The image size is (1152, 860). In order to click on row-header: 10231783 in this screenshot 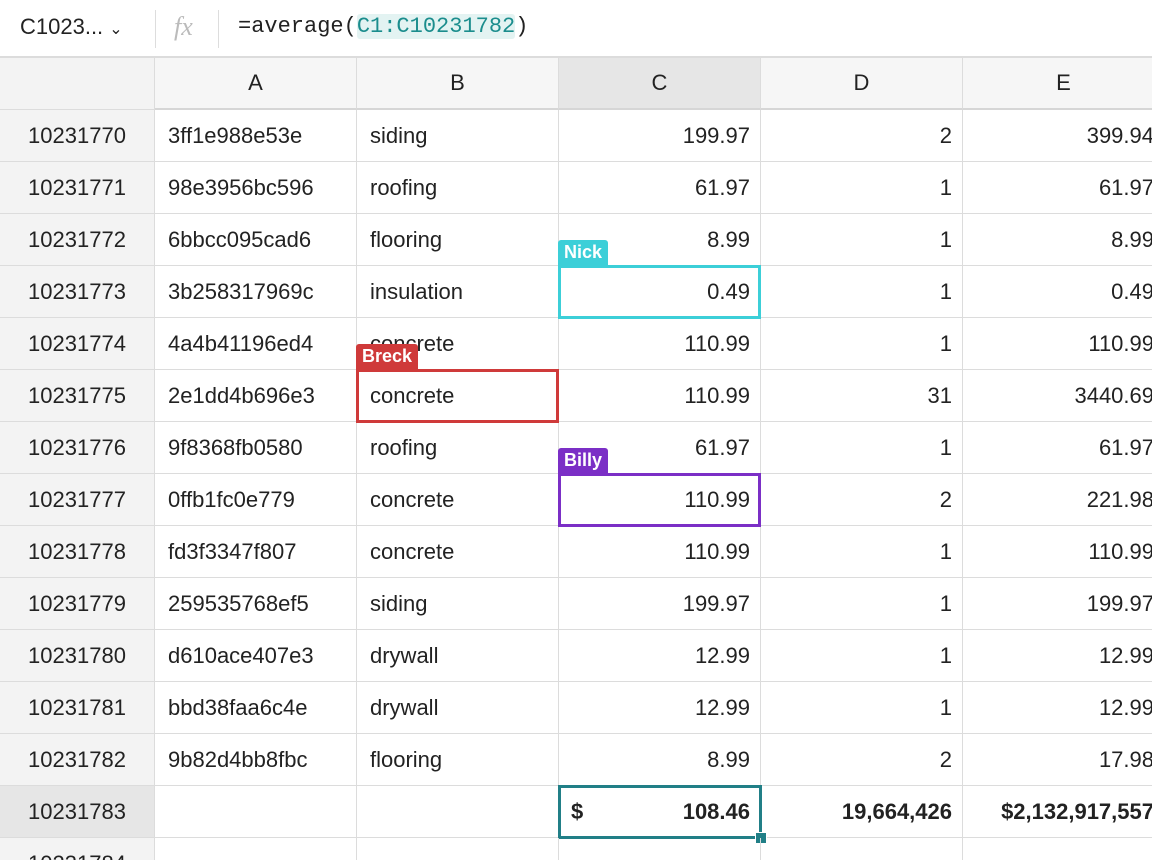, I will do `click(77, 812)`.